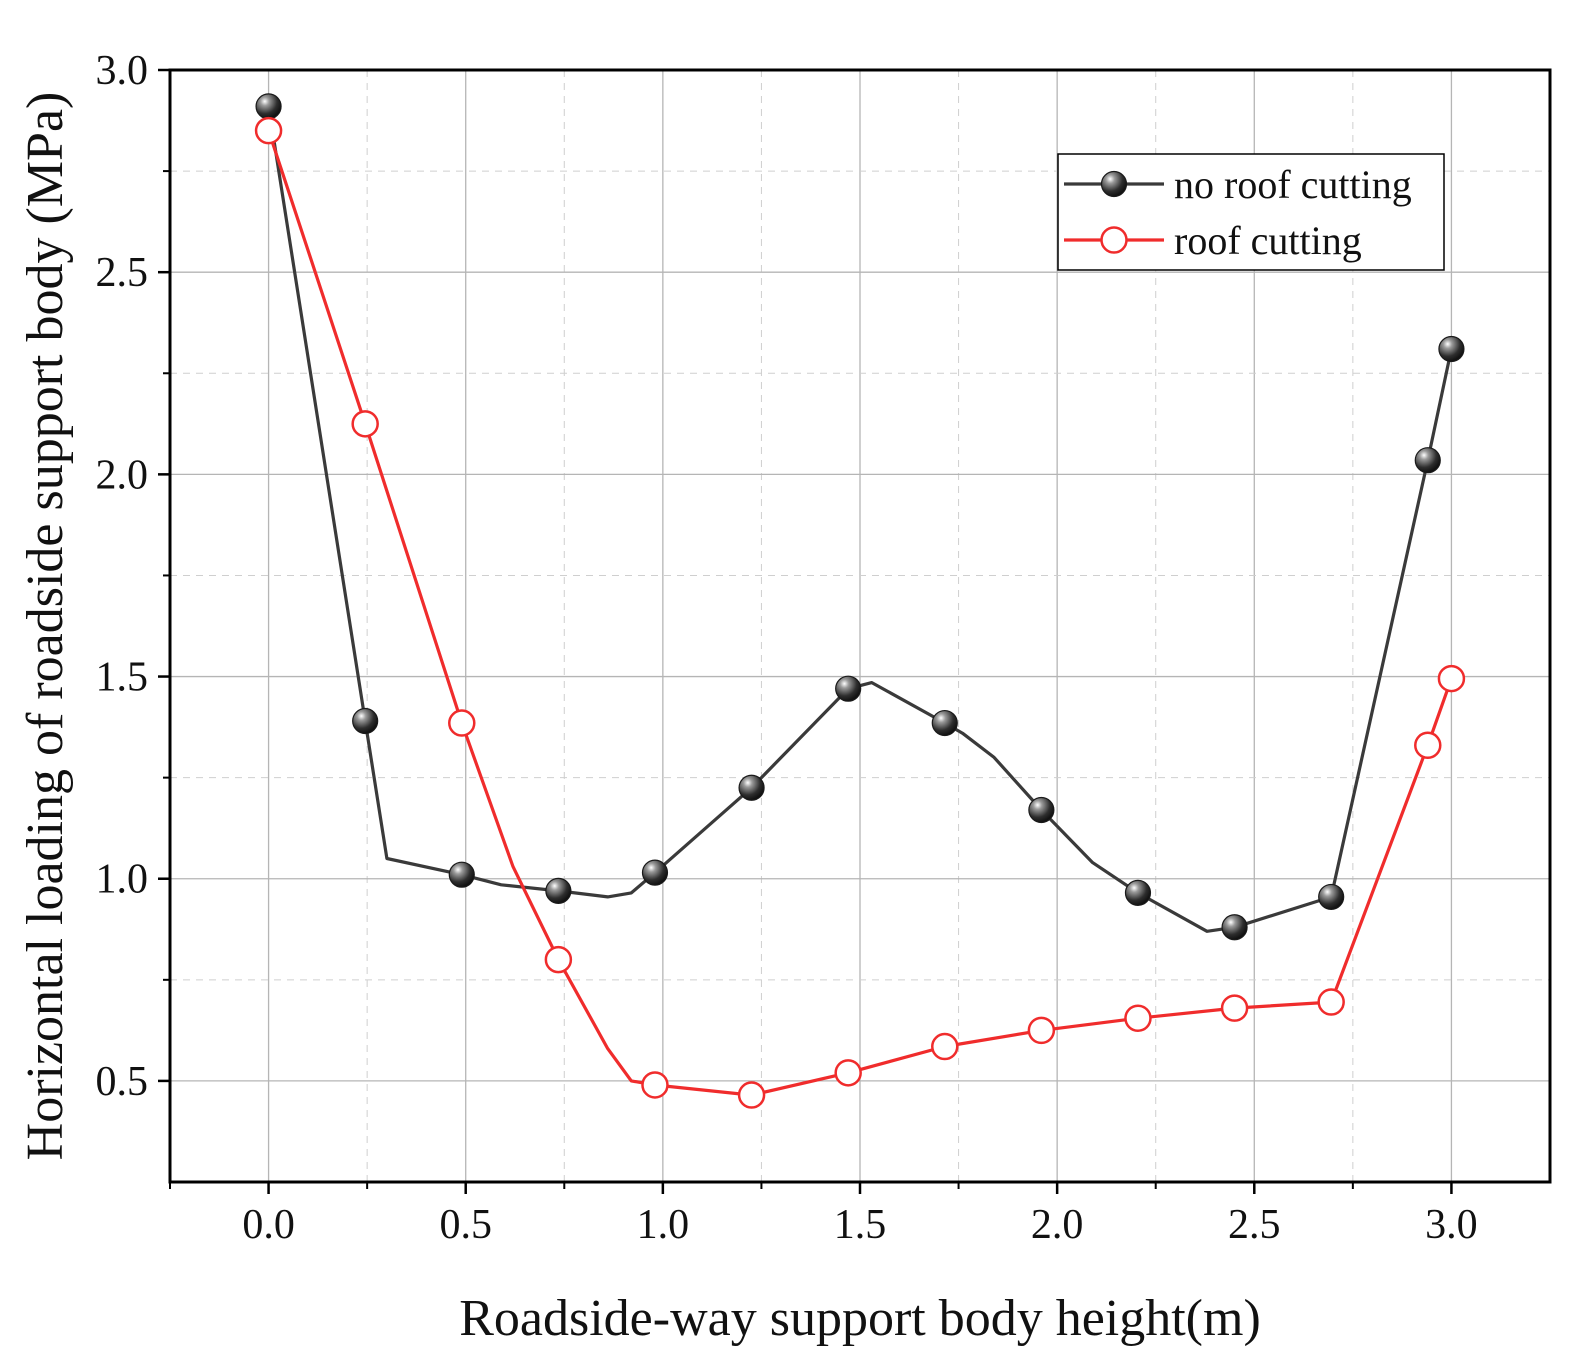 Image resolution: width=1575 pixels, height=1369 pixels. What do you see at coordinates (1254, 1225) in the screenshot?
I see `x-tick-label: 2.5` at bounding box center [1254, 1225].